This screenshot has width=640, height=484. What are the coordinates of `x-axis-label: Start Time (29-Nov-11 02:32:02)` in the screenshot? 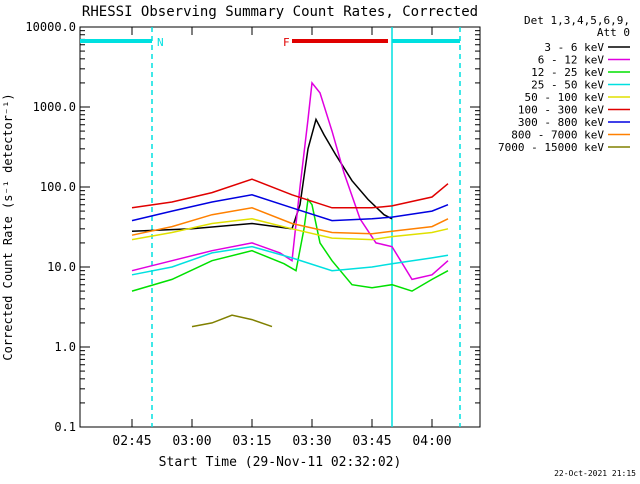 It's located at (280, 462).